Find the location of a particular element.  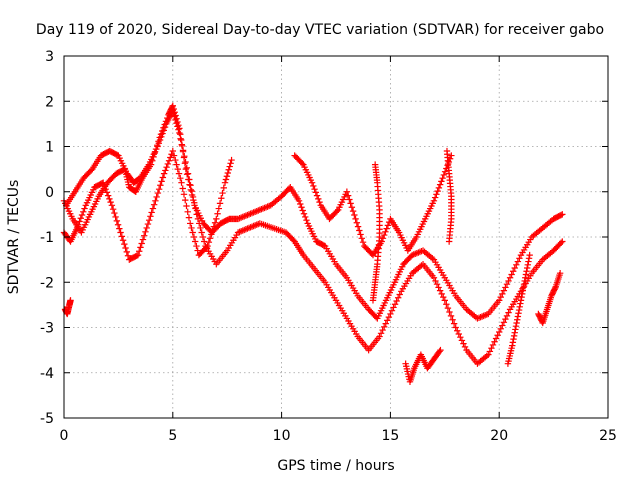

series-track-f is located at coordinates (376, 232).